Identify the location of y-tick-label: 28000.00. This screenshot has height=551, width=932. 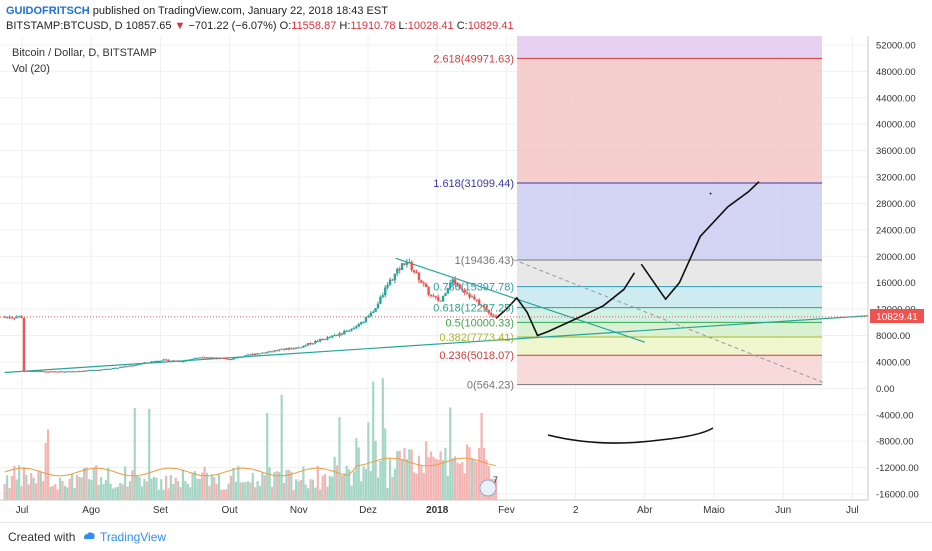
(896, 204).